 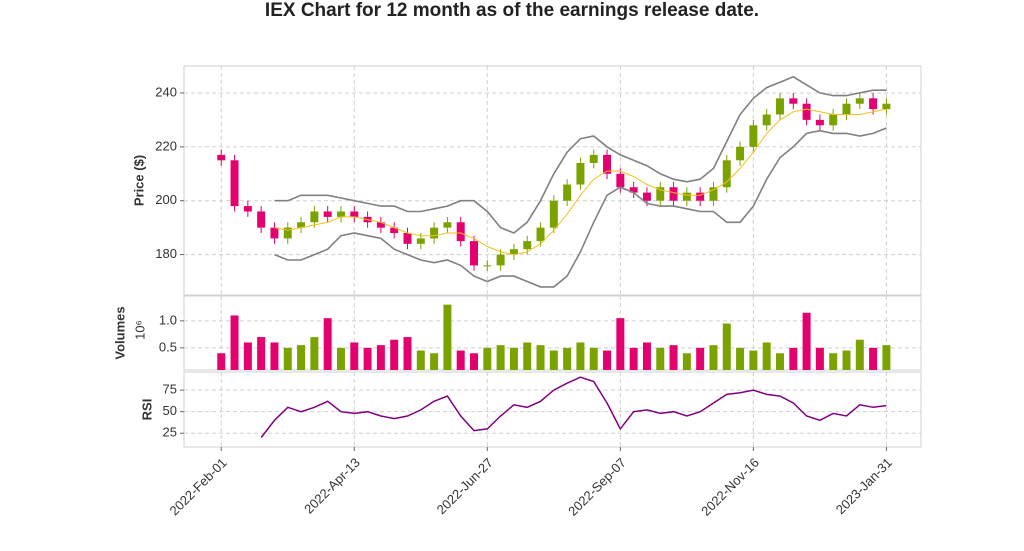 What do you see at coordinates (198, 486) in the screenshot?
I see `x-tick-label: 2022-Feb-01` at bounding box center [198, 486].